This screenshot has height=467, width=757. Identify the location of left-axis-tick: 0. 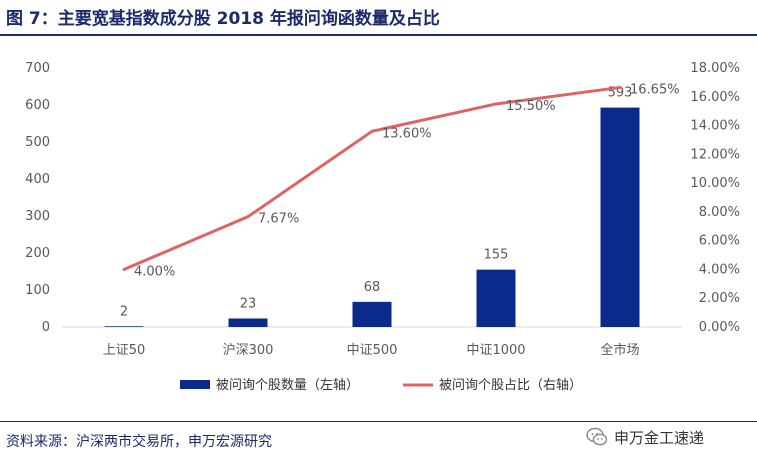
(46, 327).